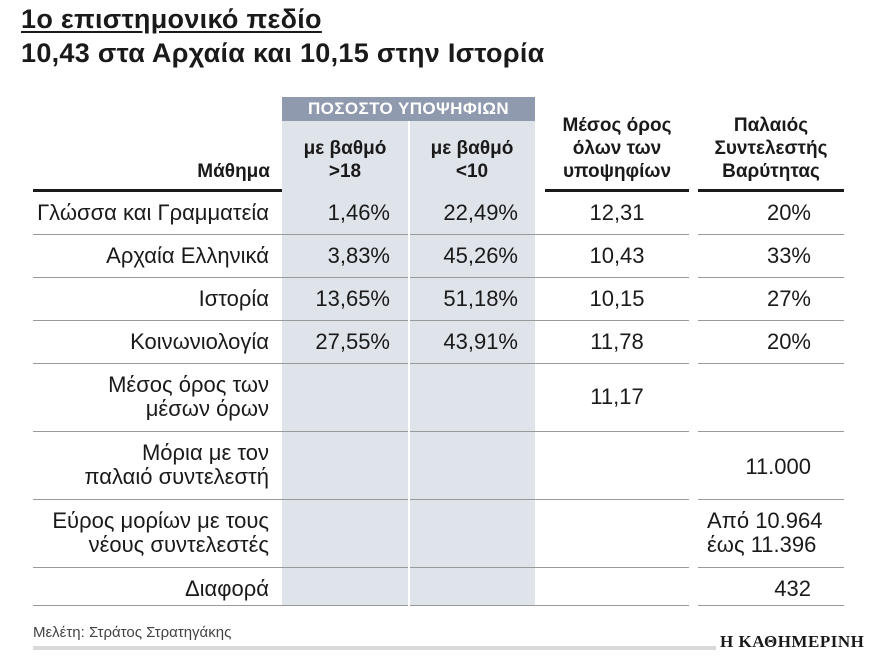 This screenshot has width=873, height=670. Describe the element at coordinates (408, 109) in the screenshot. I see `group-header: ΠΟΣΟΣΤΟ ΥΠΟΨΗΦΙΩΝ` at that location.